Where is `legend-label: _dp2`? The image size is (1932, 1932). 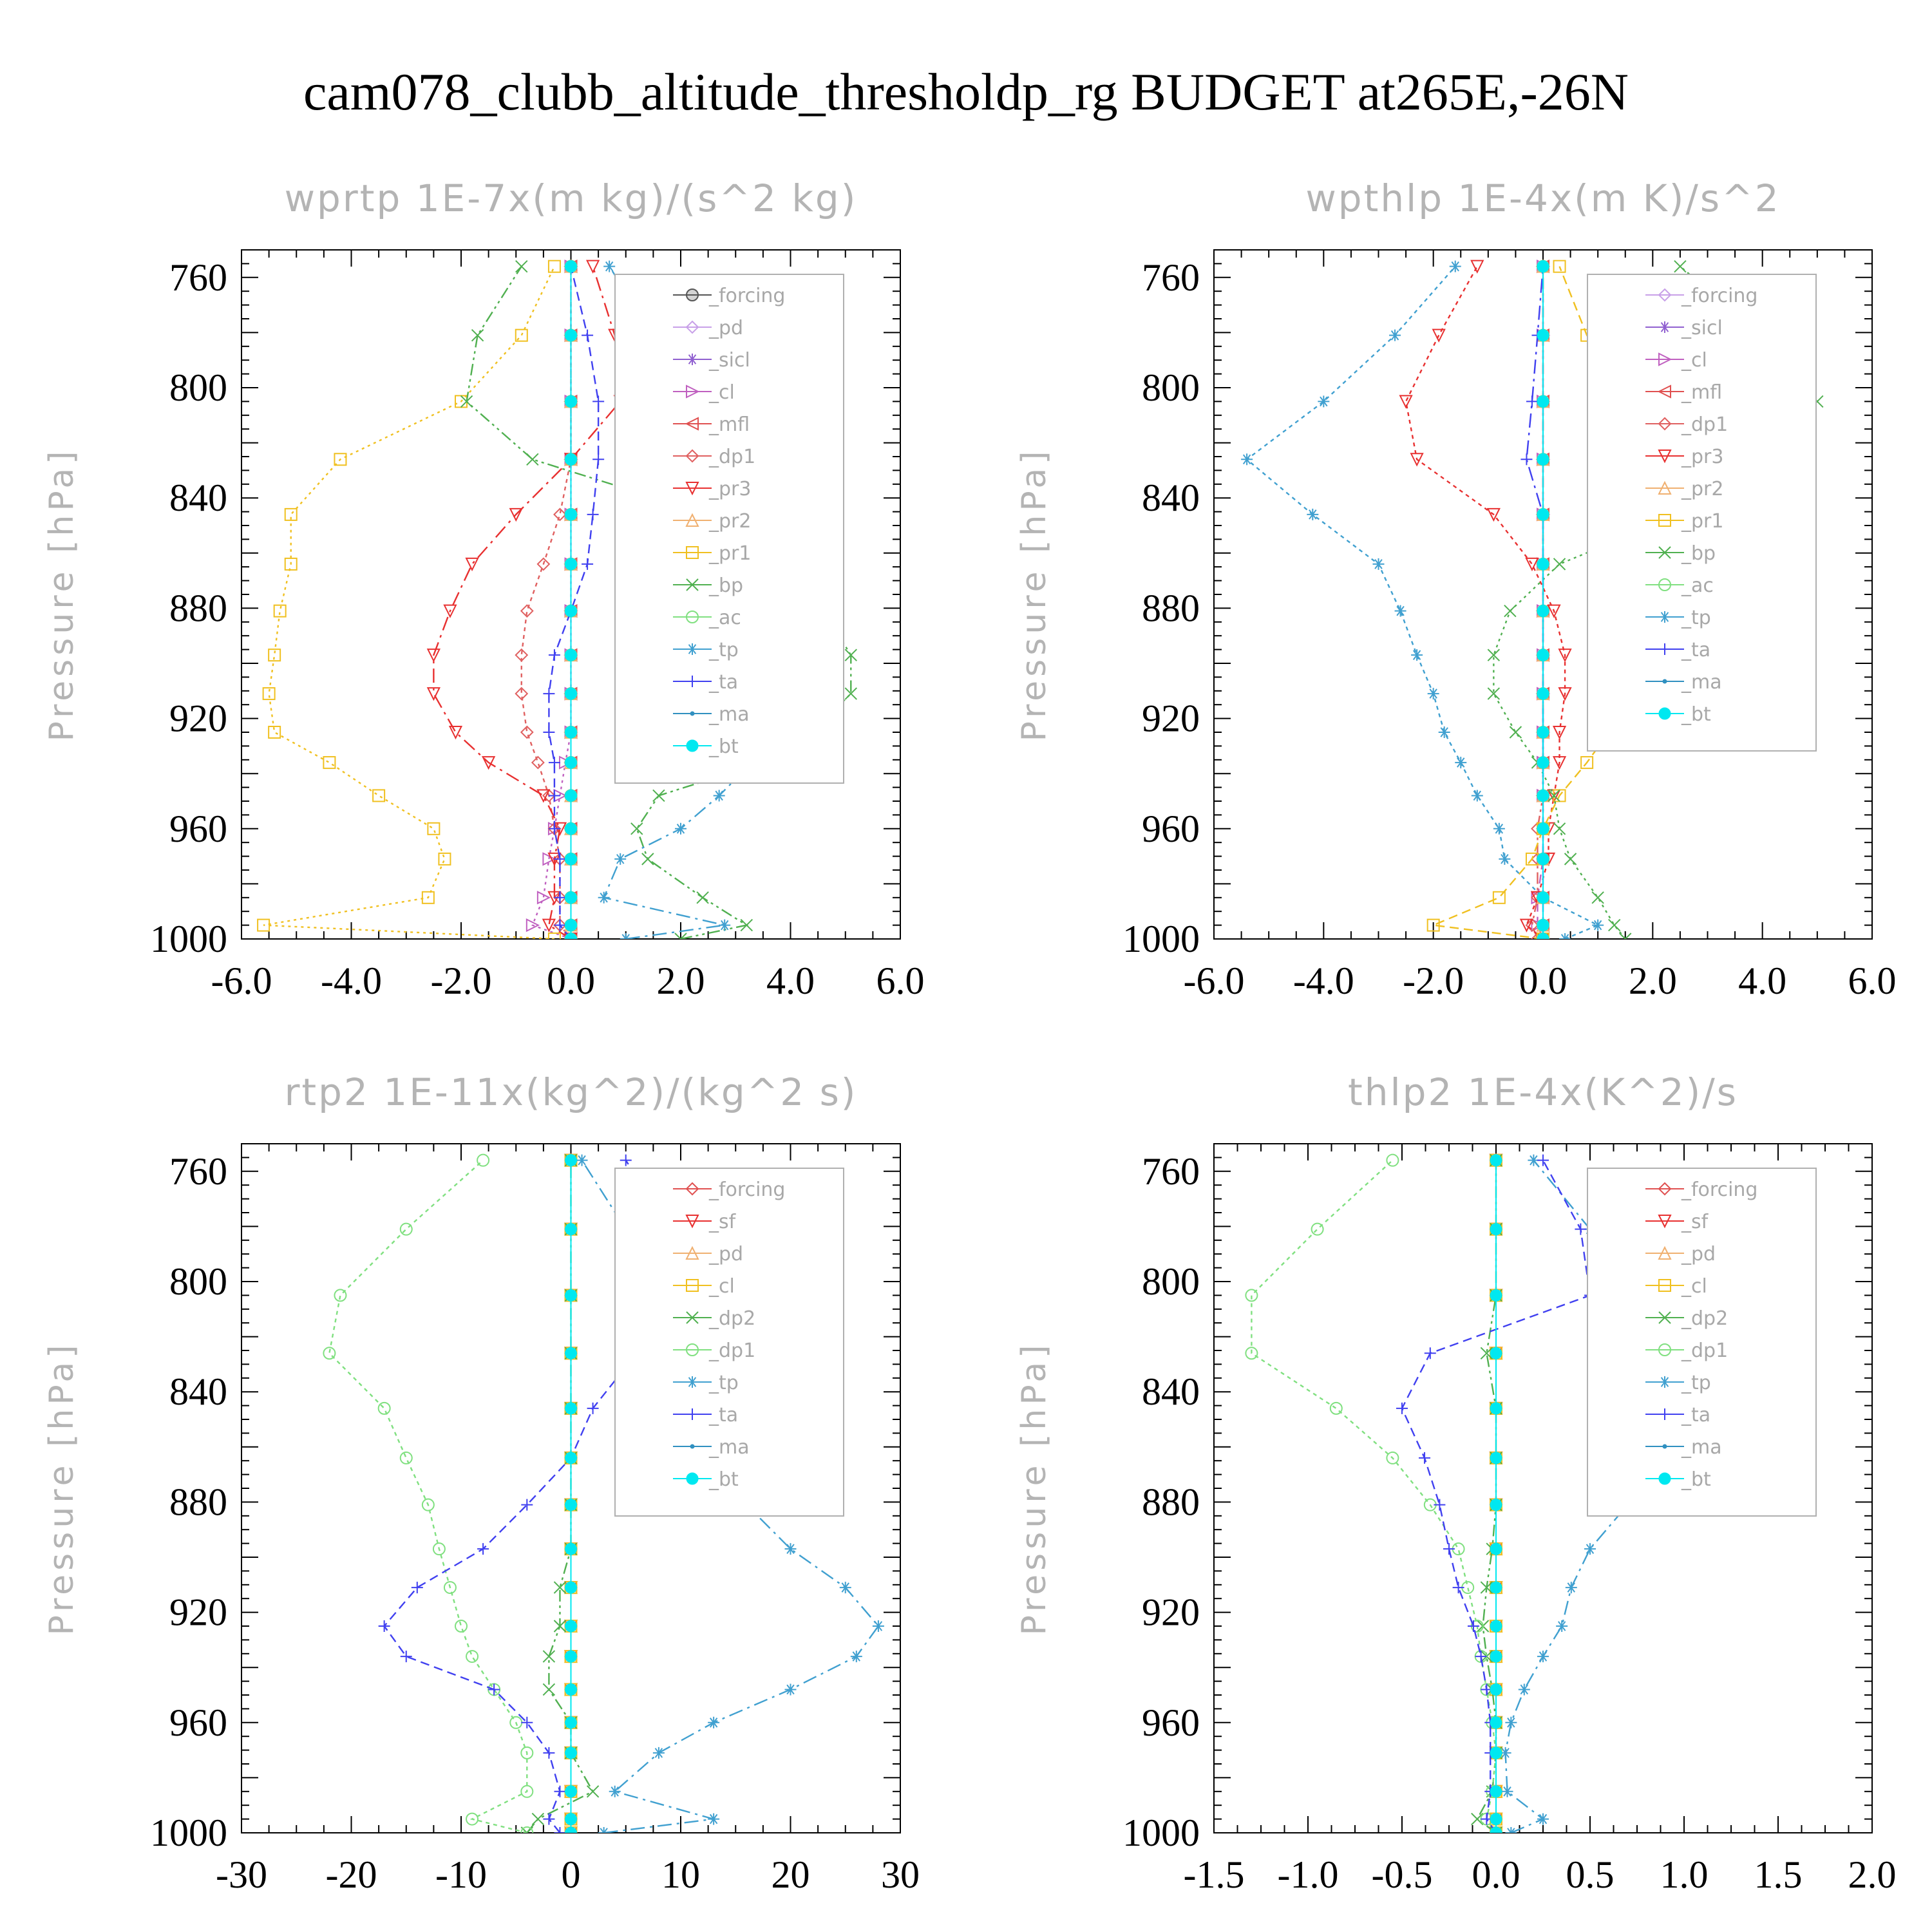
legend-label: _dp2 is located at coordinates (1704, 1319).